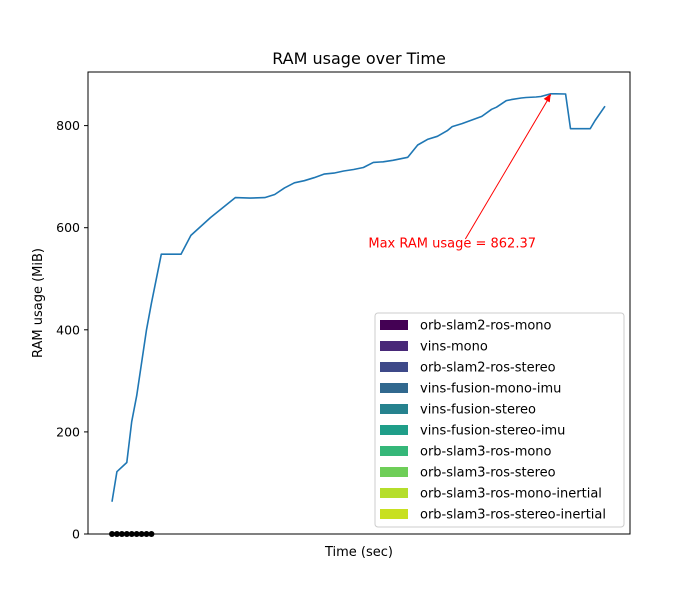 The width and height of the screenshot is (700, 600). Describe the element at coordinates (490, 389) in the screenshot. I see `legend-label: vins-fusion-mono-imu` at that location.